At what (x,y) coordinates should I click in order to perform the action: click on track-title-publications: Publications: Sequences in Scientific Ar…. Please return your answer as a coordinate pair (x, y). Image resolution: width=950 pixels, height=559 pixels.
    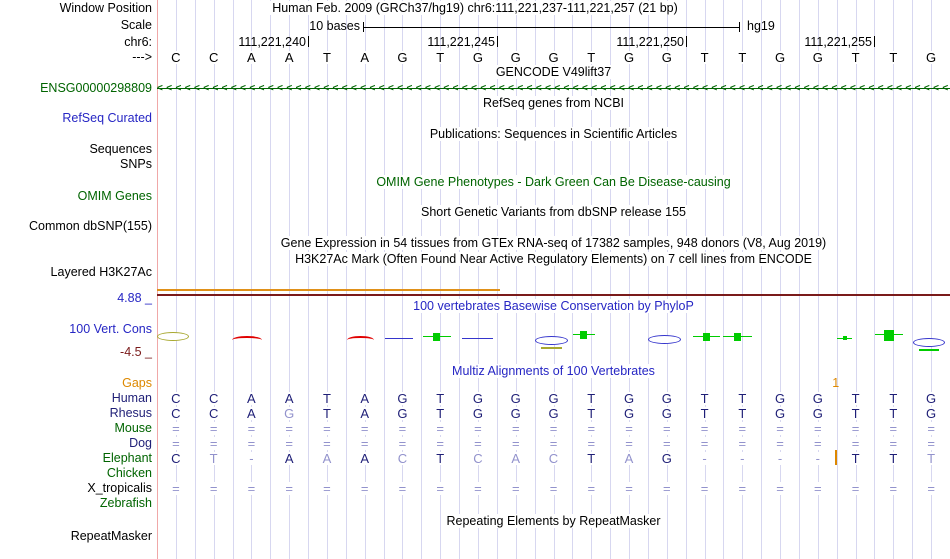
    Looking at the image, I should click on (553, 134).